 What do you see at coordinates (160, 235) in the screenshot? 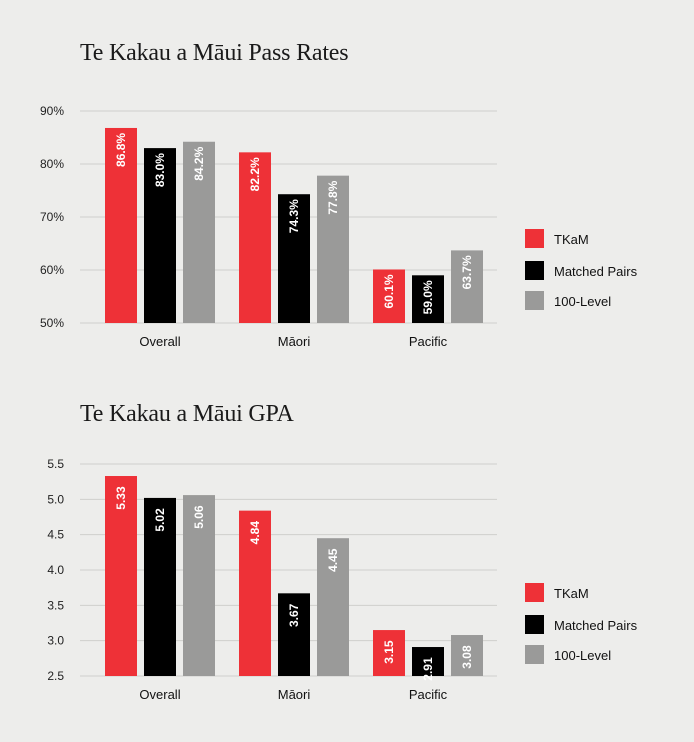
I see `pass-rates-bar-matched-pairs-overall` at bounding box center [160, 235].